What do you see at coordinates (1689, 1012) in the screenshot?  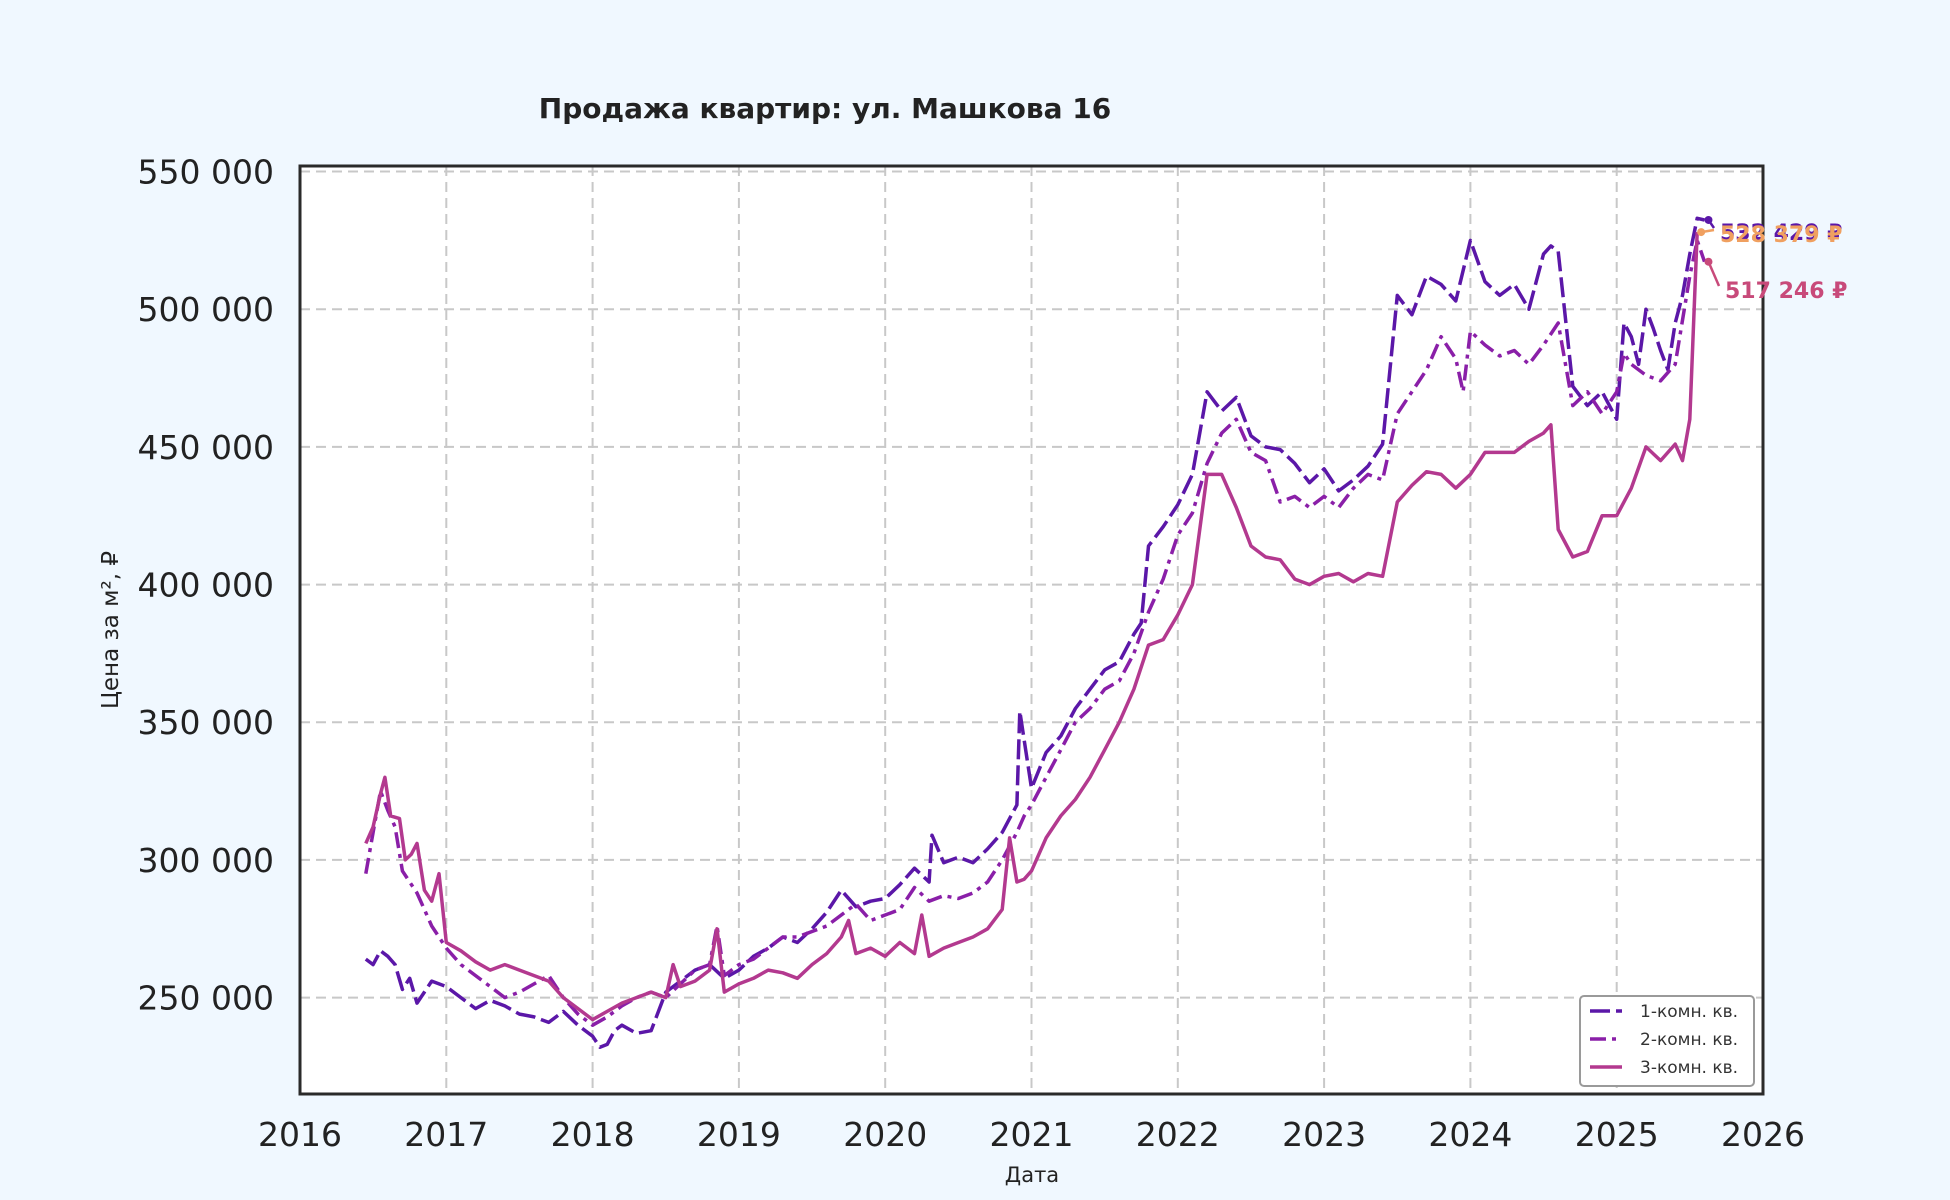 I see `legend-label: 1-комн. кв.` at bounding box center [1689, 1012].